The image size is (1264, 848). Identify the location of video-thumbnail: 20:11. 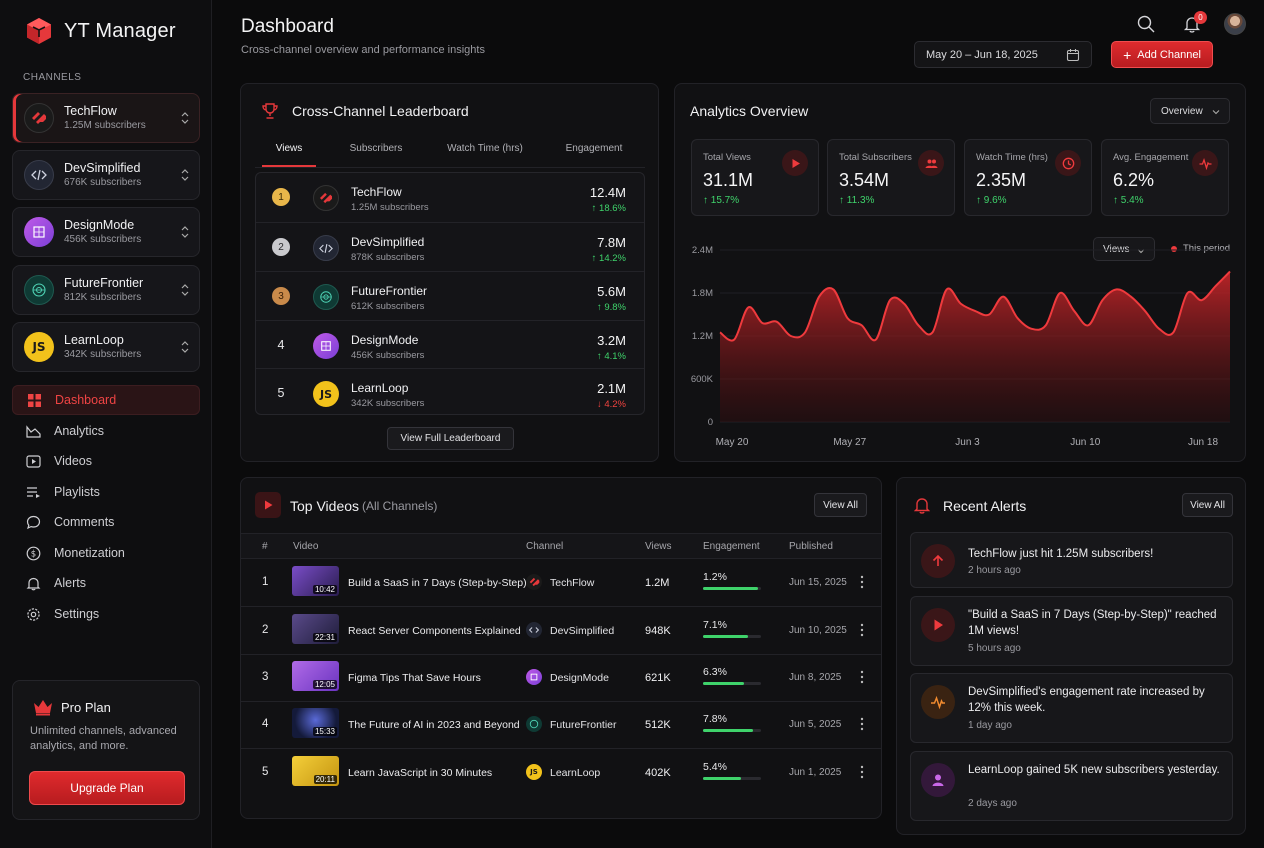
(315, 771).